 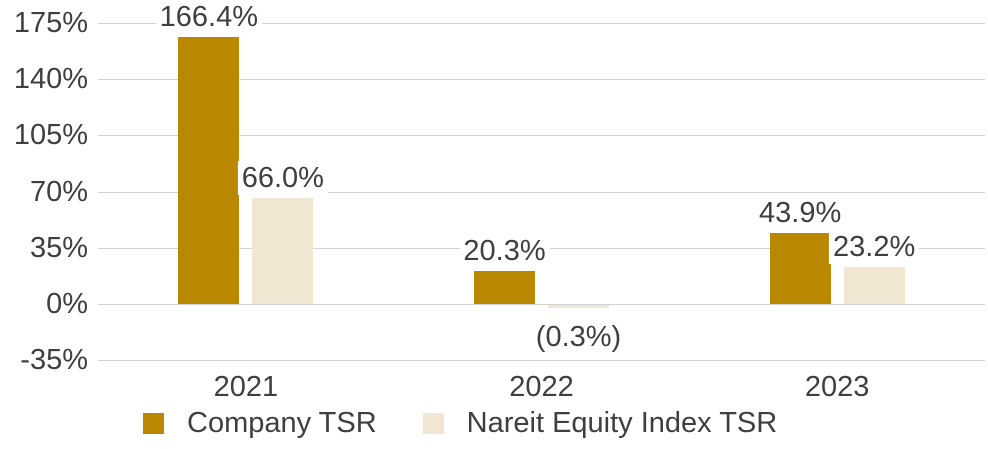 I want to click on y-axis-tick-label: 0%, so click(x=67, y=303).